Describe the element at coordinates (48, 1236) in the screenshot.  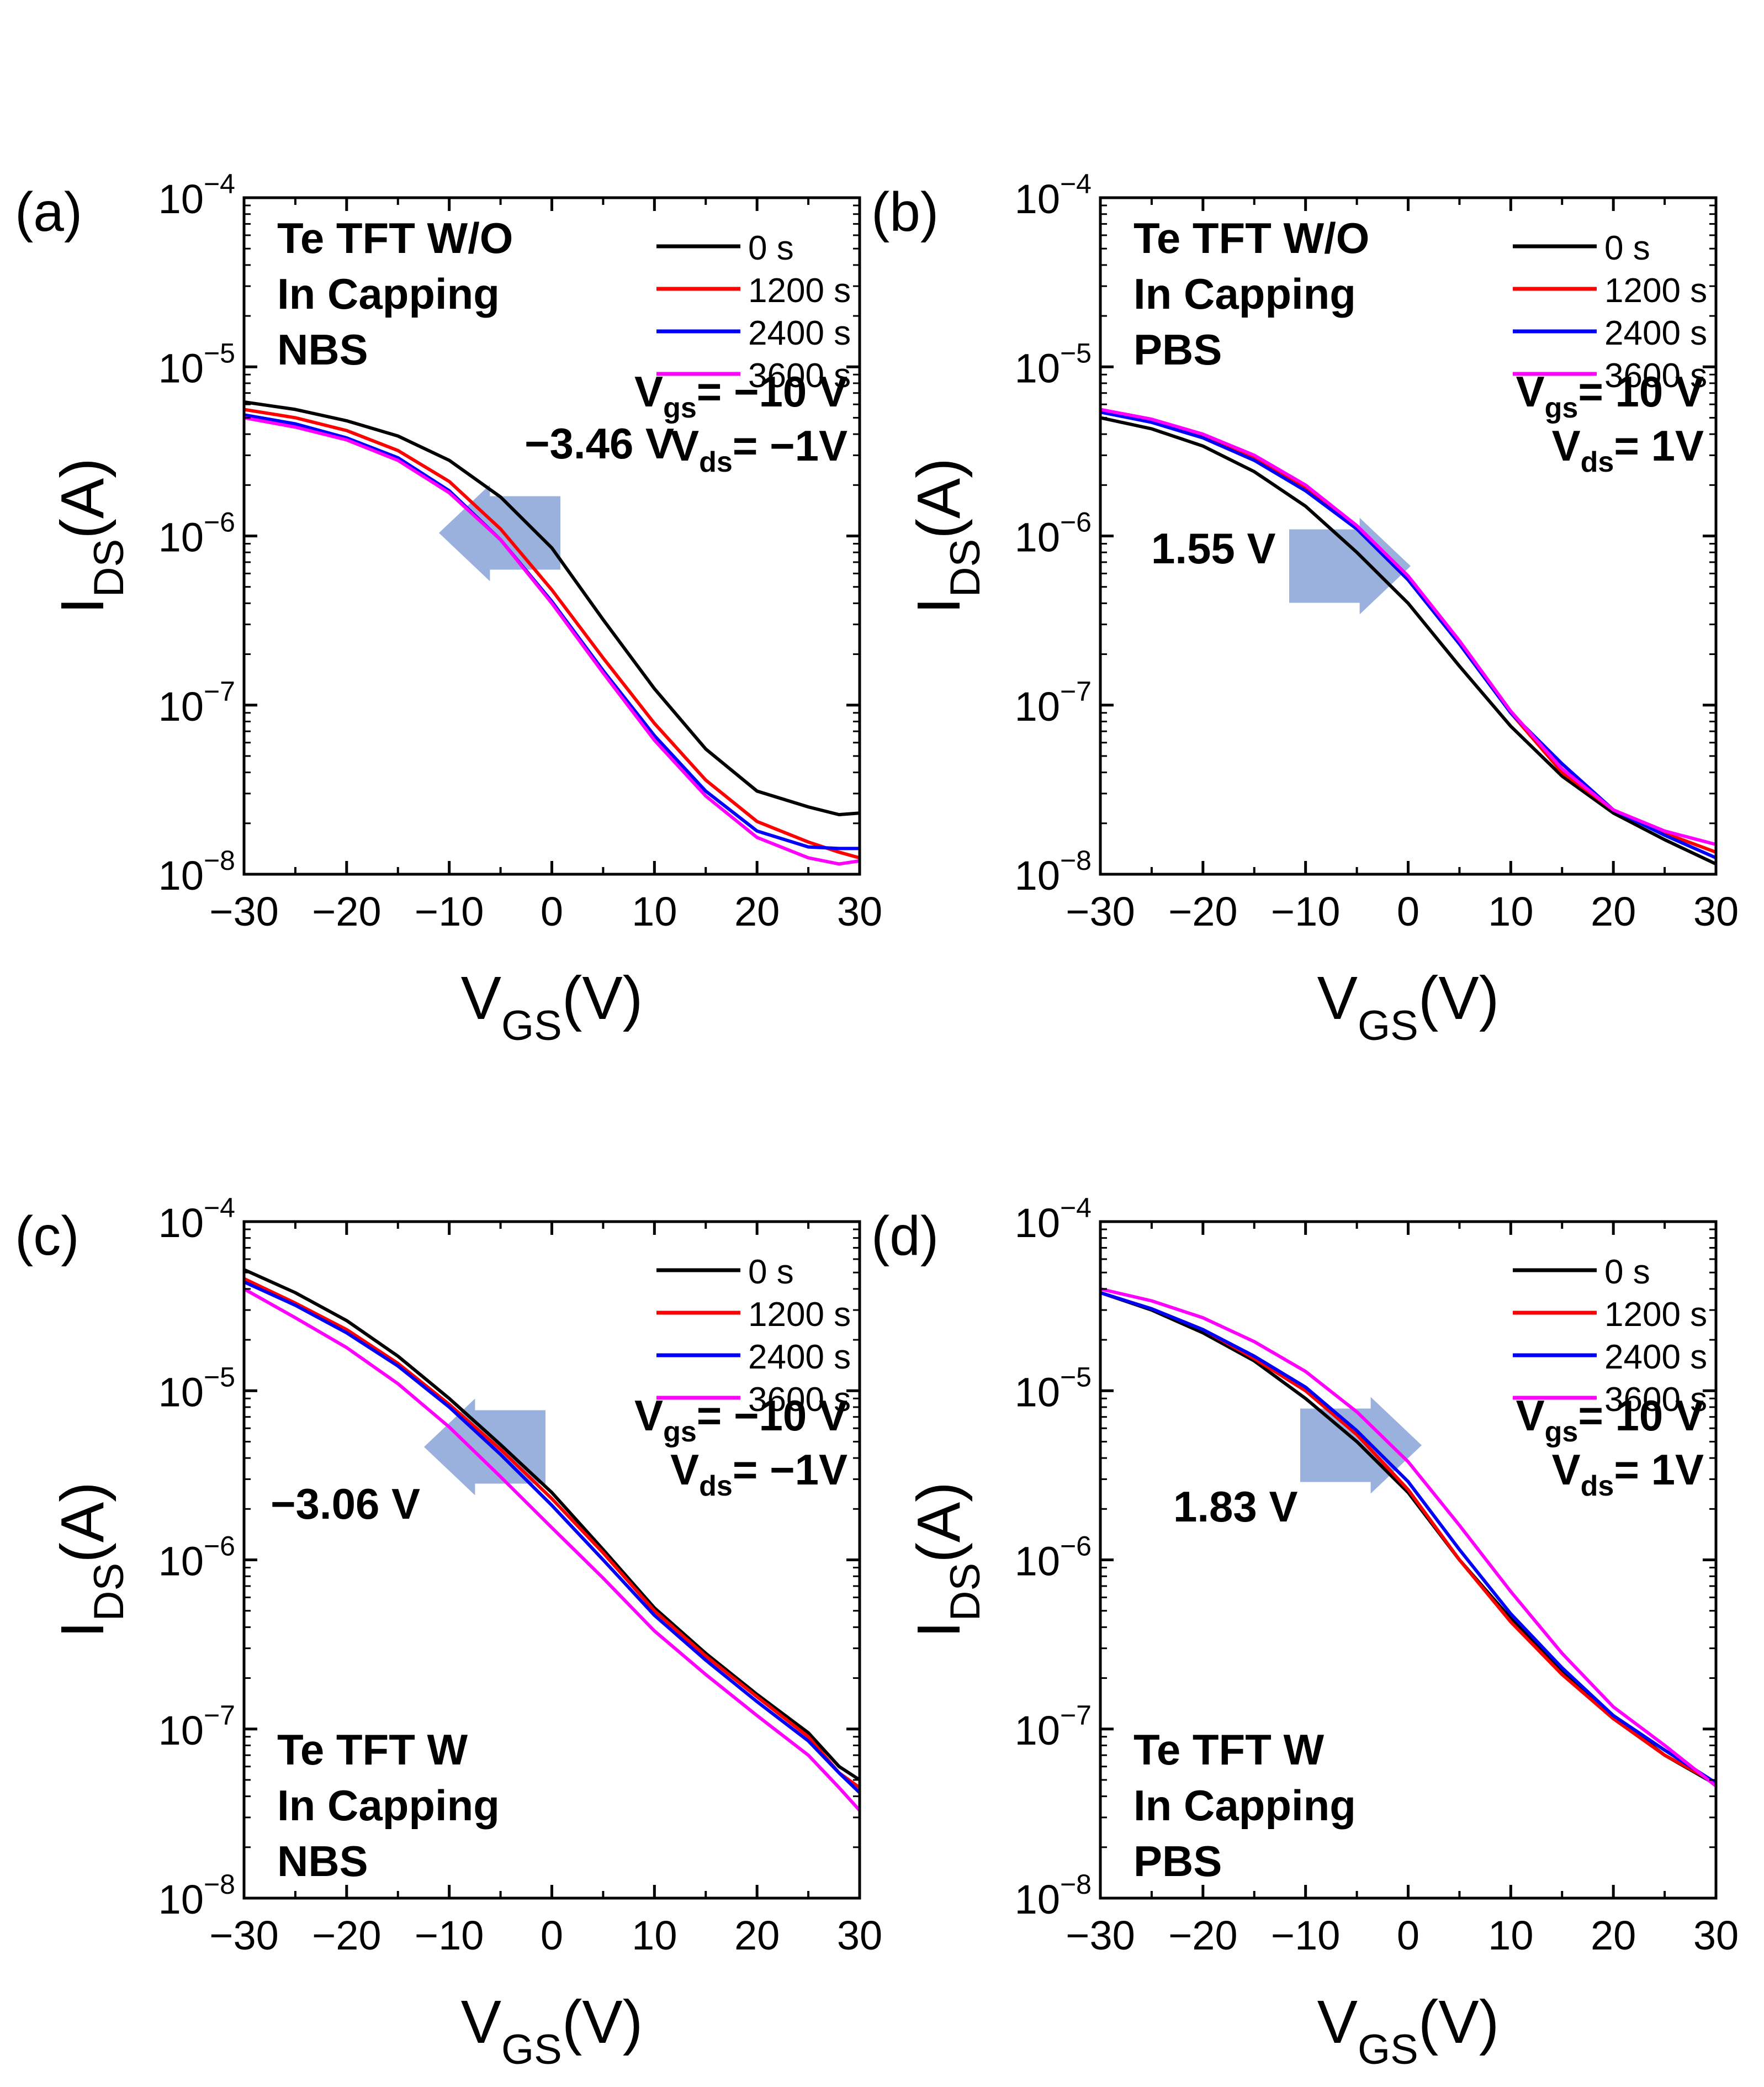
I see `panel-label: (c)` at that location.